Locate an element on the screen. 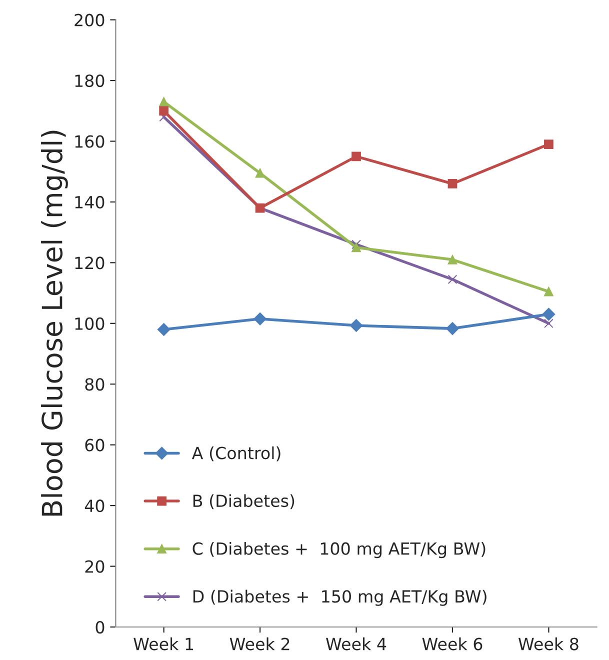  y-axis-title: Blood Glucose Level (mg/dl) is located at coordinates (54, 323).